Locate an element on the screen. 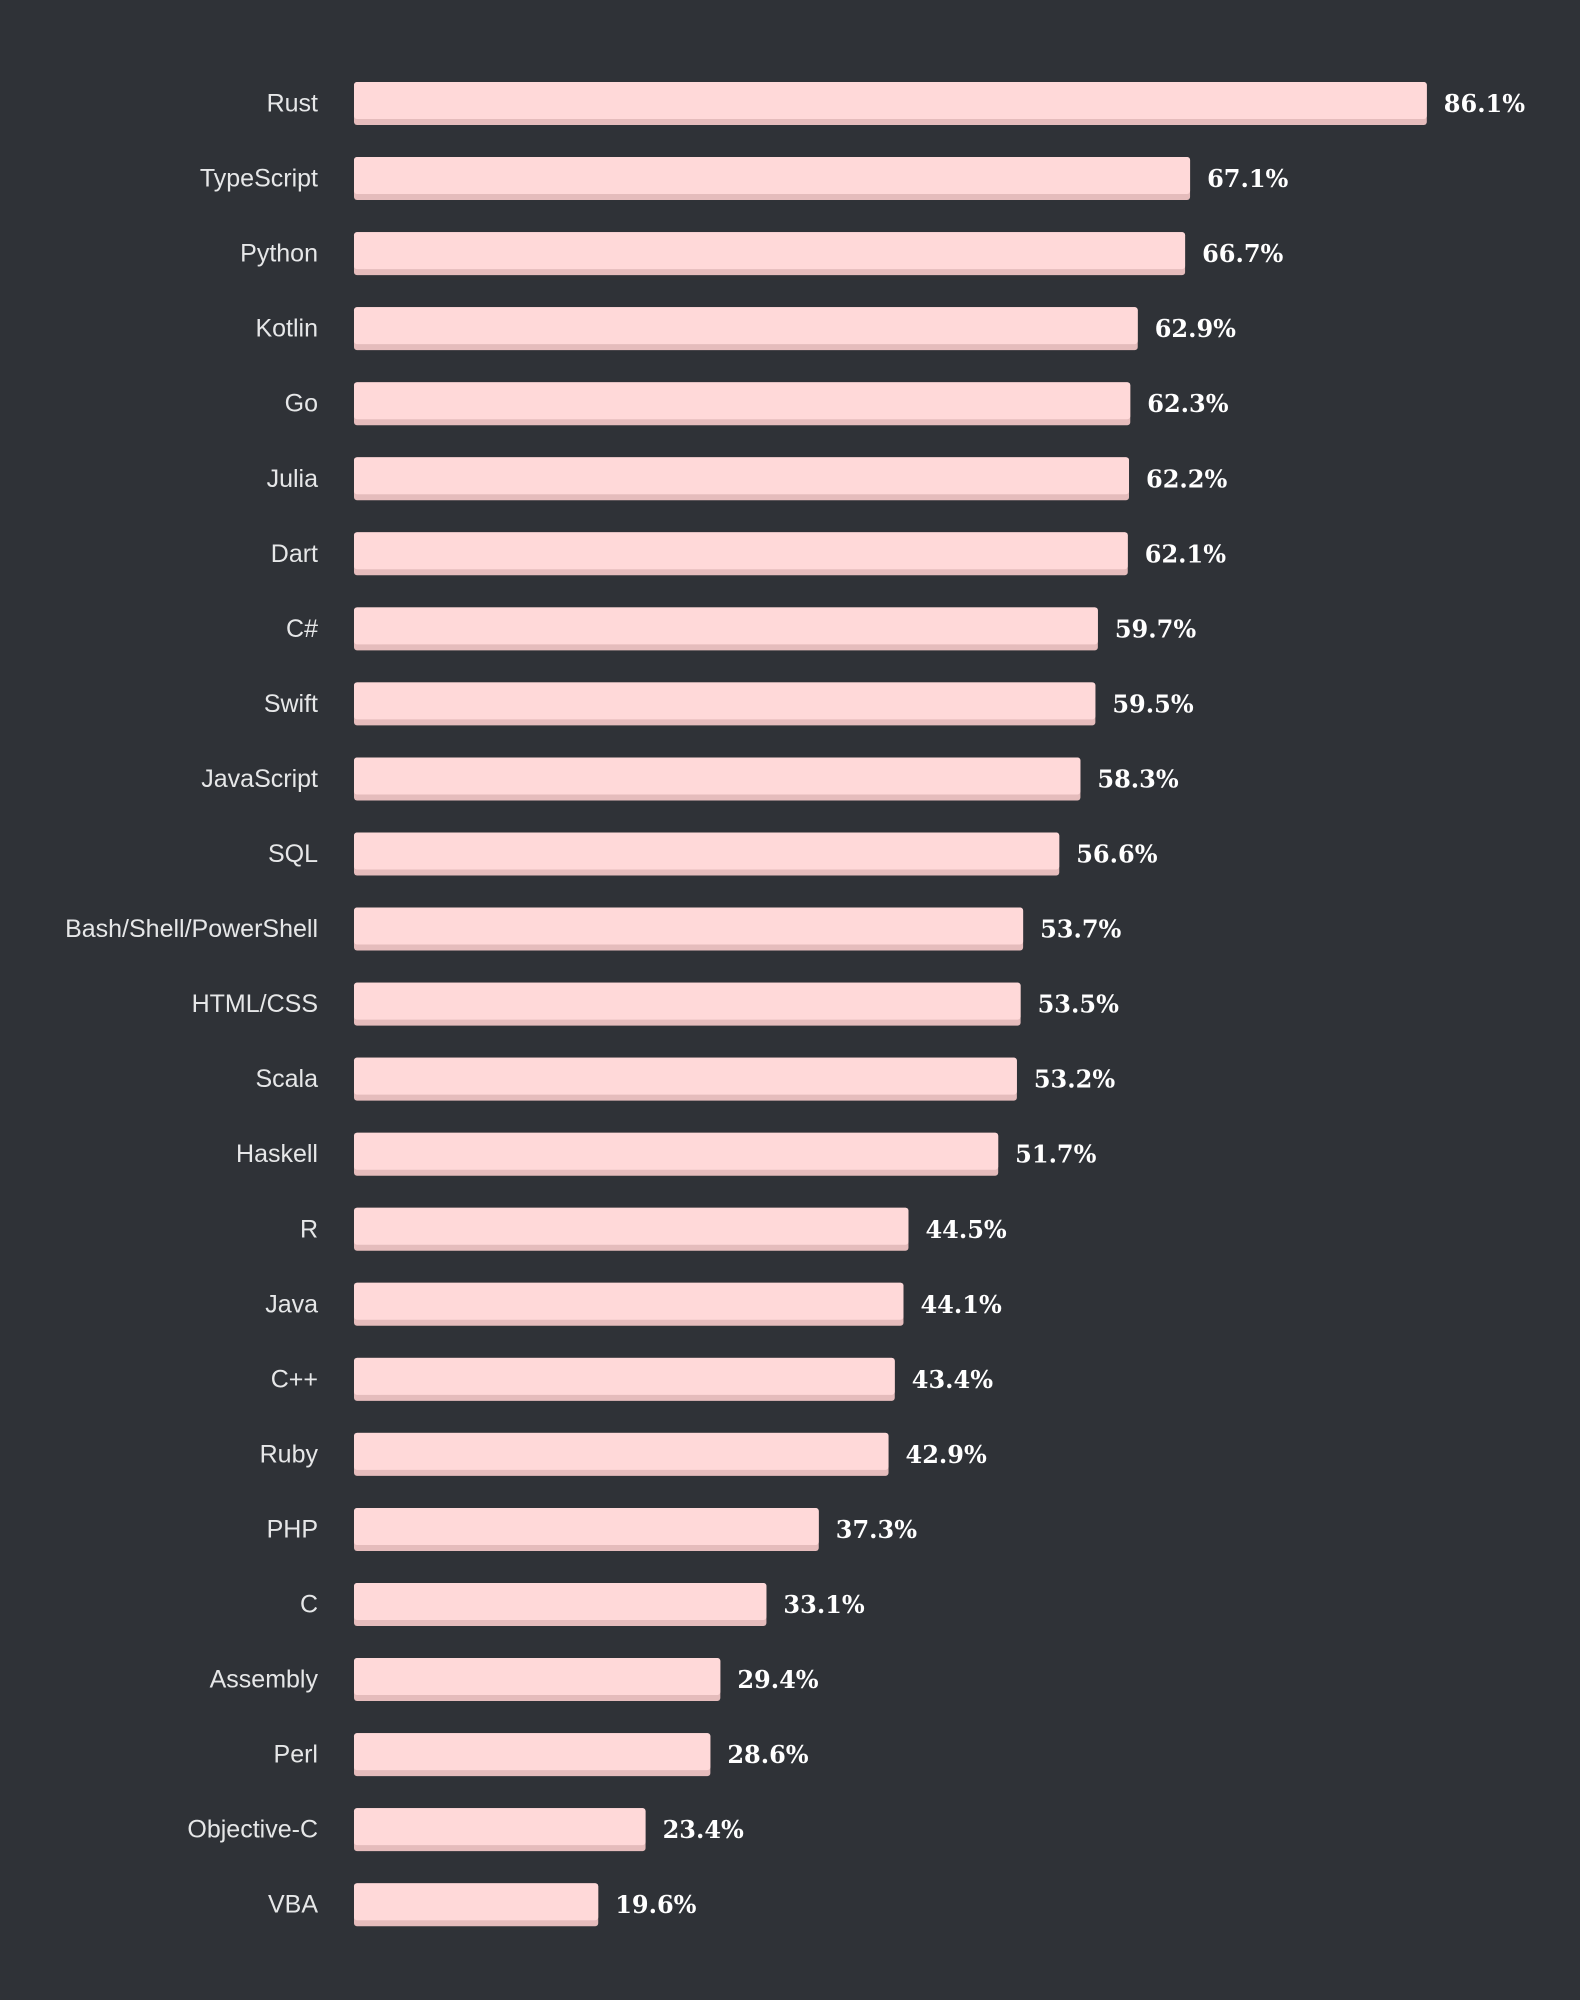 The height and width of the screenshot is (2000, 1580). bar-row: Bash/Shell/PowerShell 53.7% is located at coordinates (593, 929).